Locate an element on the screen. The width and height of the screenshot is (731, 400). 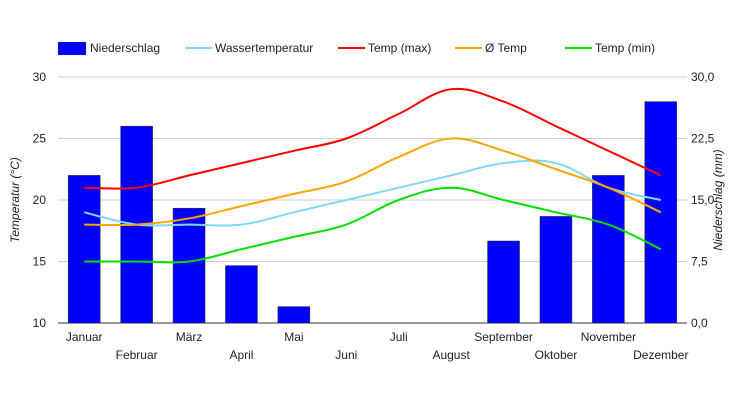
x-tick-label: November is located at coordinates (608, 337).